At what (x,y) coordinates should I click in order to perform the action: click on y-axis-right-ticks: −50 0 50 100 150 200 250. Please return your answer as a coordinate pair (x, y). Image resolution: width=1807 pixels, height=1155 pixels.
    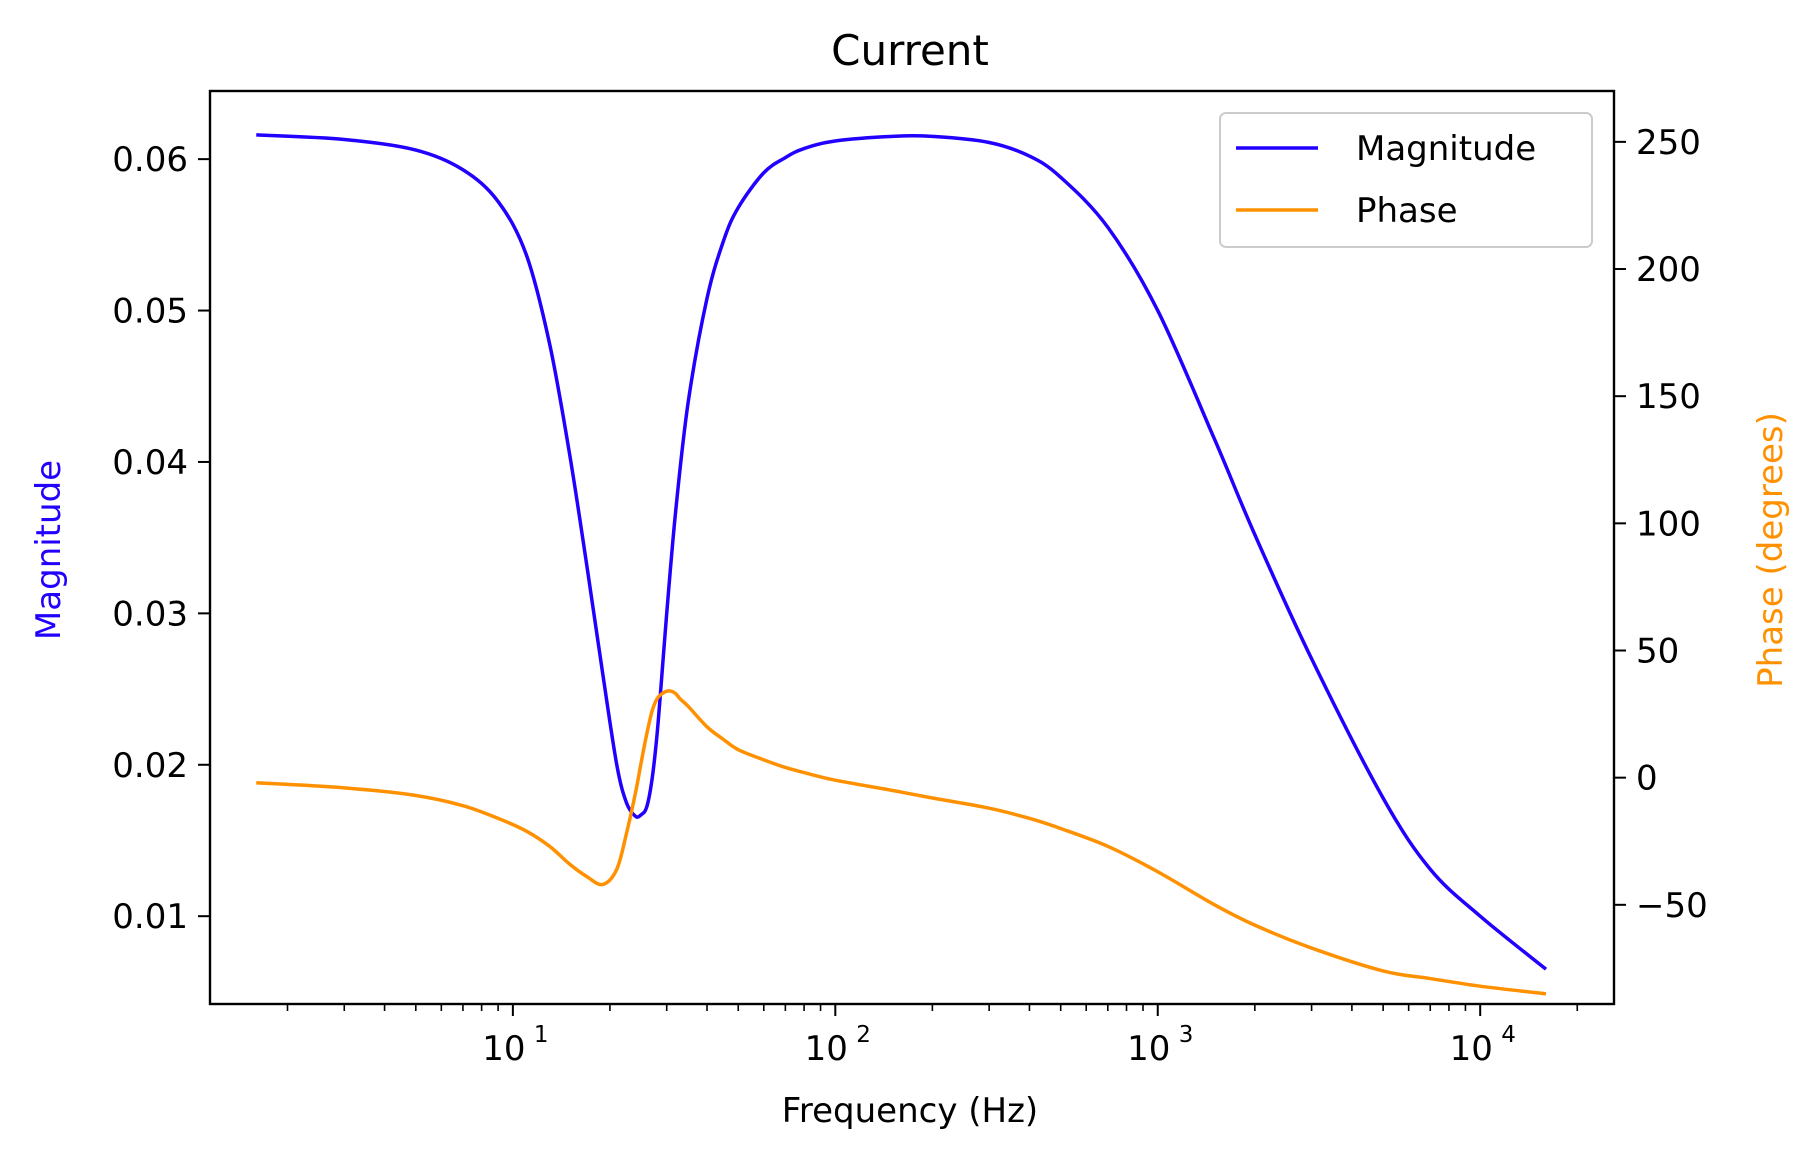
    Looking at the image, I should click on (1661, 524).